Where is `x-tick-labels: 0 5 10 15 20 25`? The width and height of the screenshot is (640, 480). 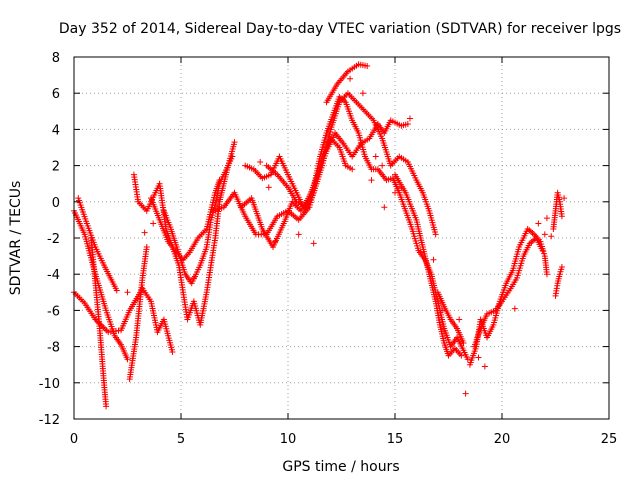
x-tick-labels: 0 5 10 15 20 25 is located at coordinates (343, 439).